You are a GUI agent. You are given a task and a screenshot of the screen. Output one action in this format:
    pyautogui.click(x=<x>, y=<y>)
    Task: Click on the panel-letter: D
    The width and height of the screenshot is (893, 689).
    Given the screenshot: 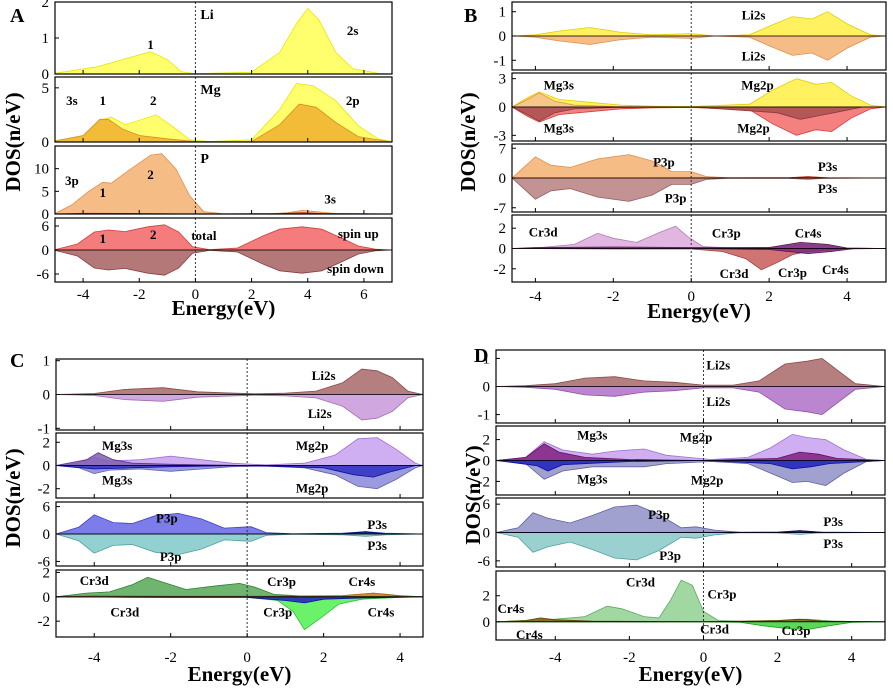 What is the action you would take?
    pyautogui.click(x=481, y=356)
    